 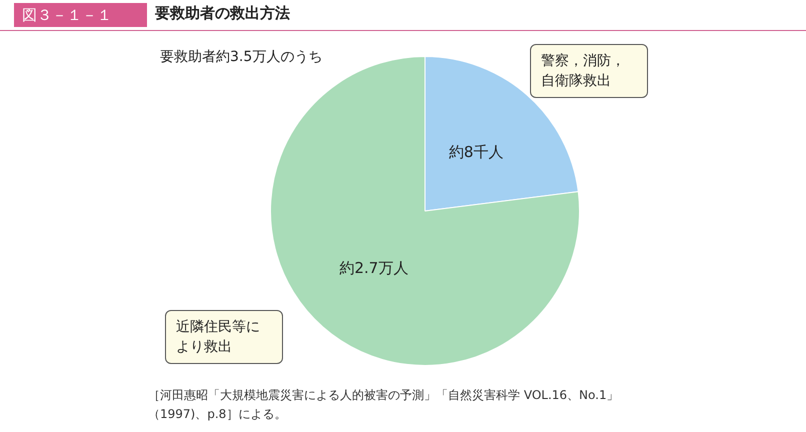 What do you see at coordinates (222, 13) in the screenshot?
I see `chart-title: 要救助者の救出方法` at bounding box center [222, 13].